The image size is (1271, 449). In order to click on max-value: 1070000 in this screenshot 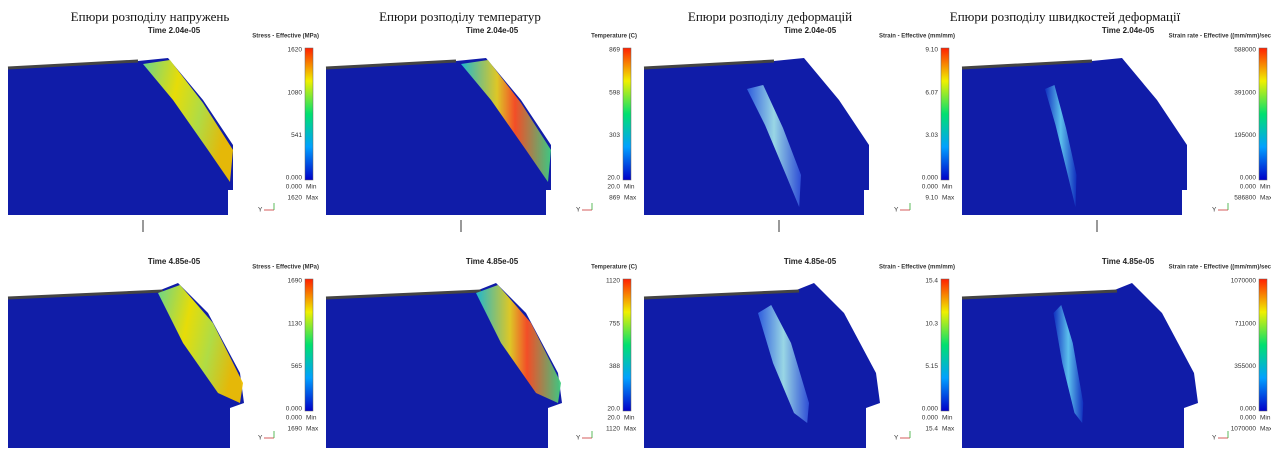, I will do `click(1244, 429)`.